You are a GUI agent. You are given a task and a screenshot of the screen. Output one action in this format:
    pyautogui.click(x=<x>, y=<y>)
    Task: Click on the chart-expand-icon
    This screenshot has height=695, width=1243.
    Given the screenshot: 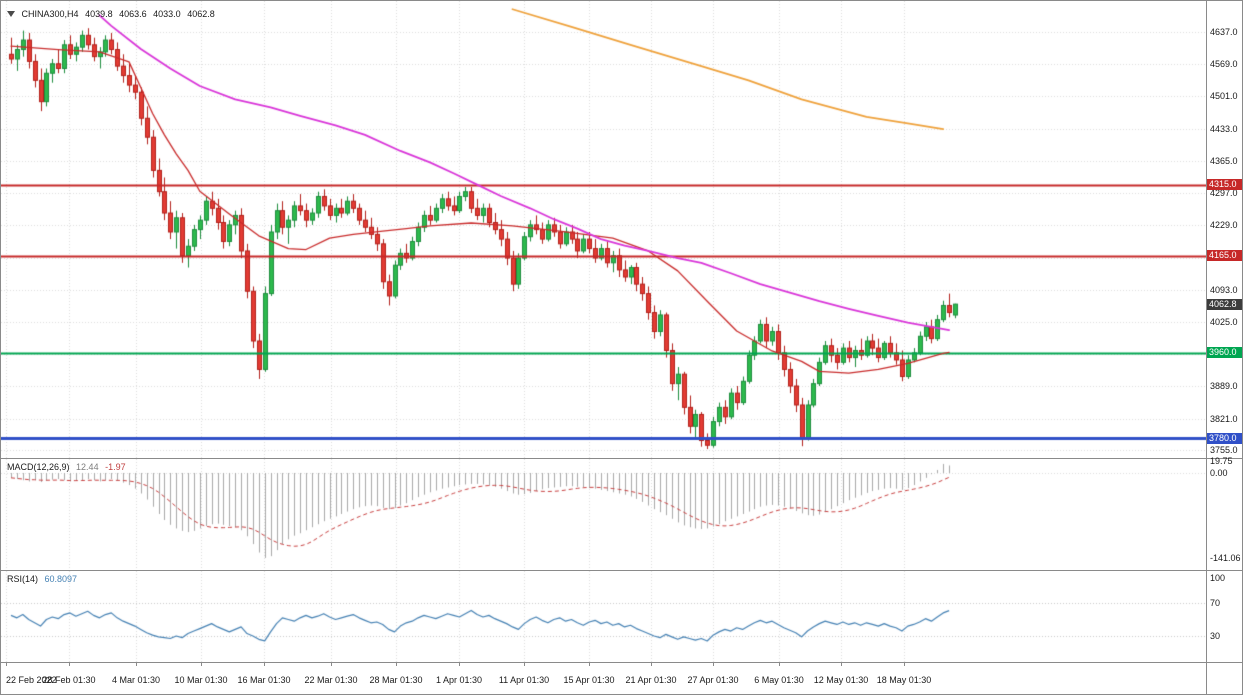 What is the action you would take?
    pyautogui.click(x=11, y=14)
    